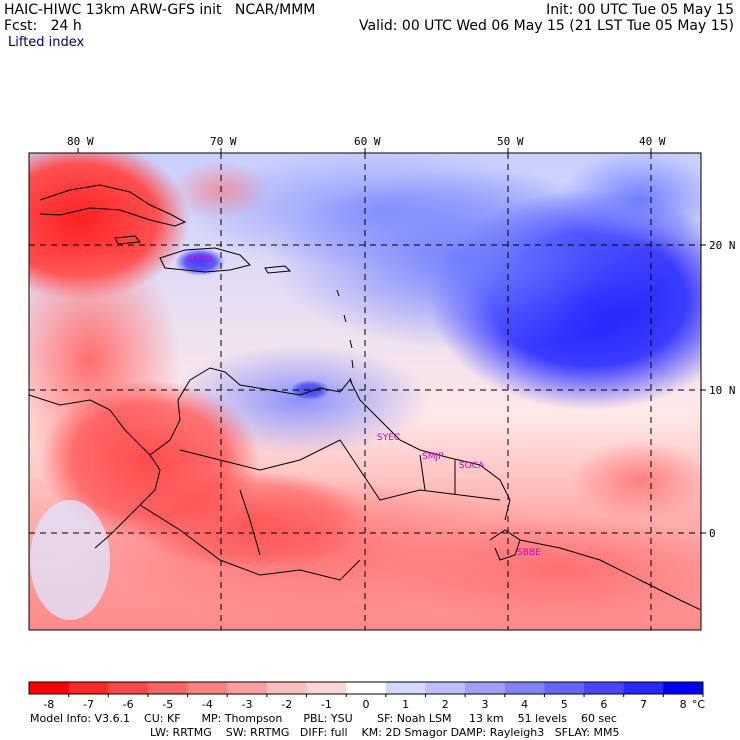 This screenshot has height=740, width=740. What do you see at coordinates (603, 704) in the screenshot?
I see `colorbar-label: 6` at bounding box center [603, 704].